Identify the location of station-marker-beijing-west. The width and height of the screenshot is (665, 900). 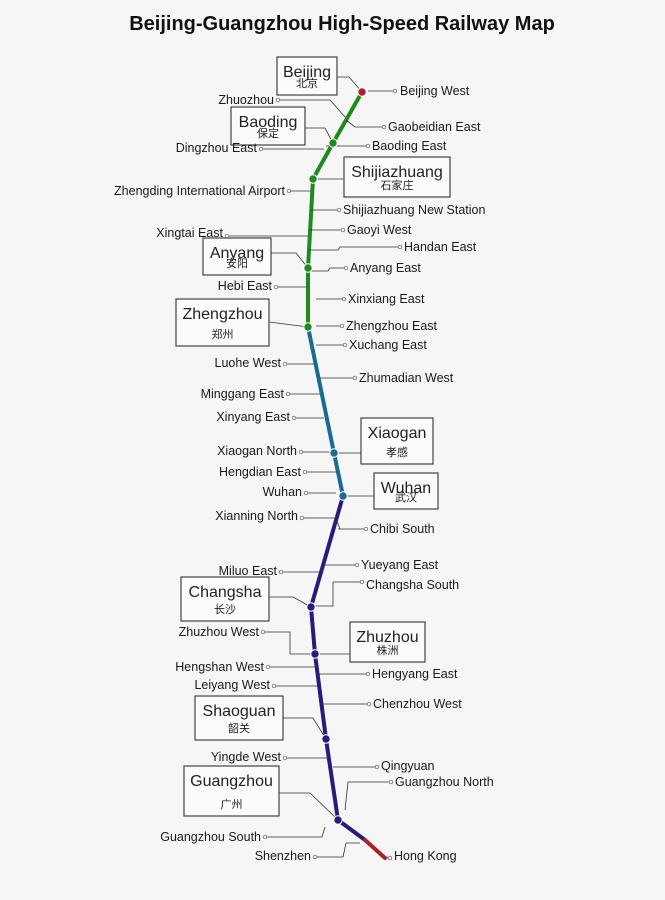
(395, 91).